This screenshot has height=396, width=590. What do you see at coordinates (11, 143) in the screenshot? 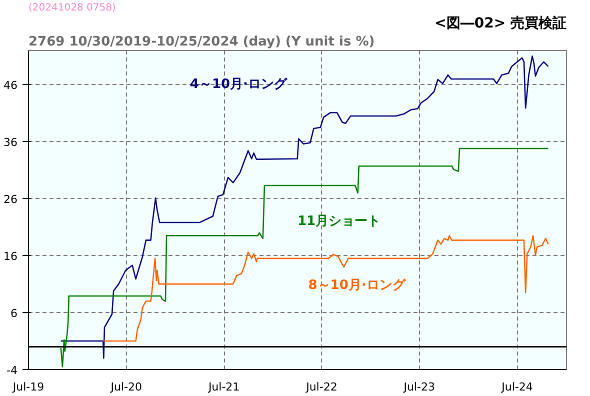
I see `y-tick-label: 36` at bounding box center [11, 143].